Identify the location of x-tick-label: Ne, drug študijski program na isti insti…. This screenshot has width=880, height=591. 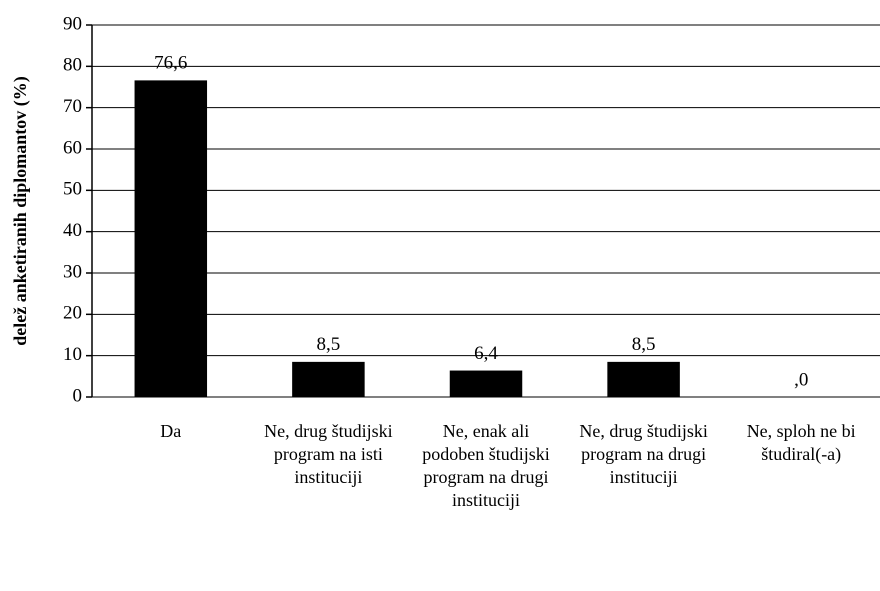
(328, 454).